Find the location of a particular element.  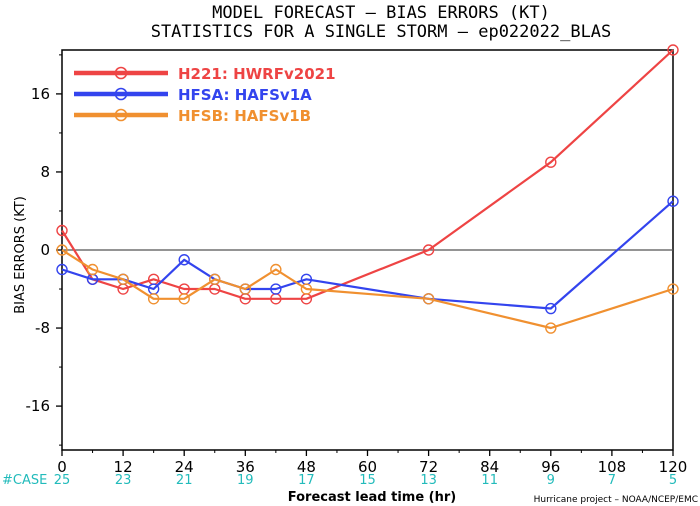

case-count: 17 is located at coordinates (306, 480).